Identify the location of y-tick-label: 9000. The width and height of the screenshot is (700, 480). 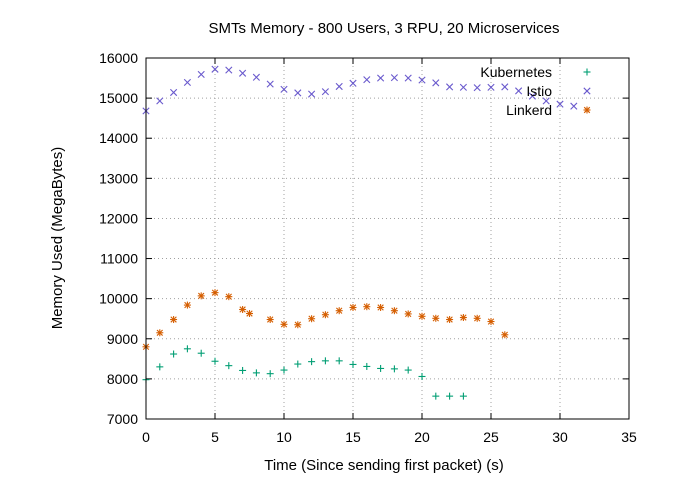
(122, 339).